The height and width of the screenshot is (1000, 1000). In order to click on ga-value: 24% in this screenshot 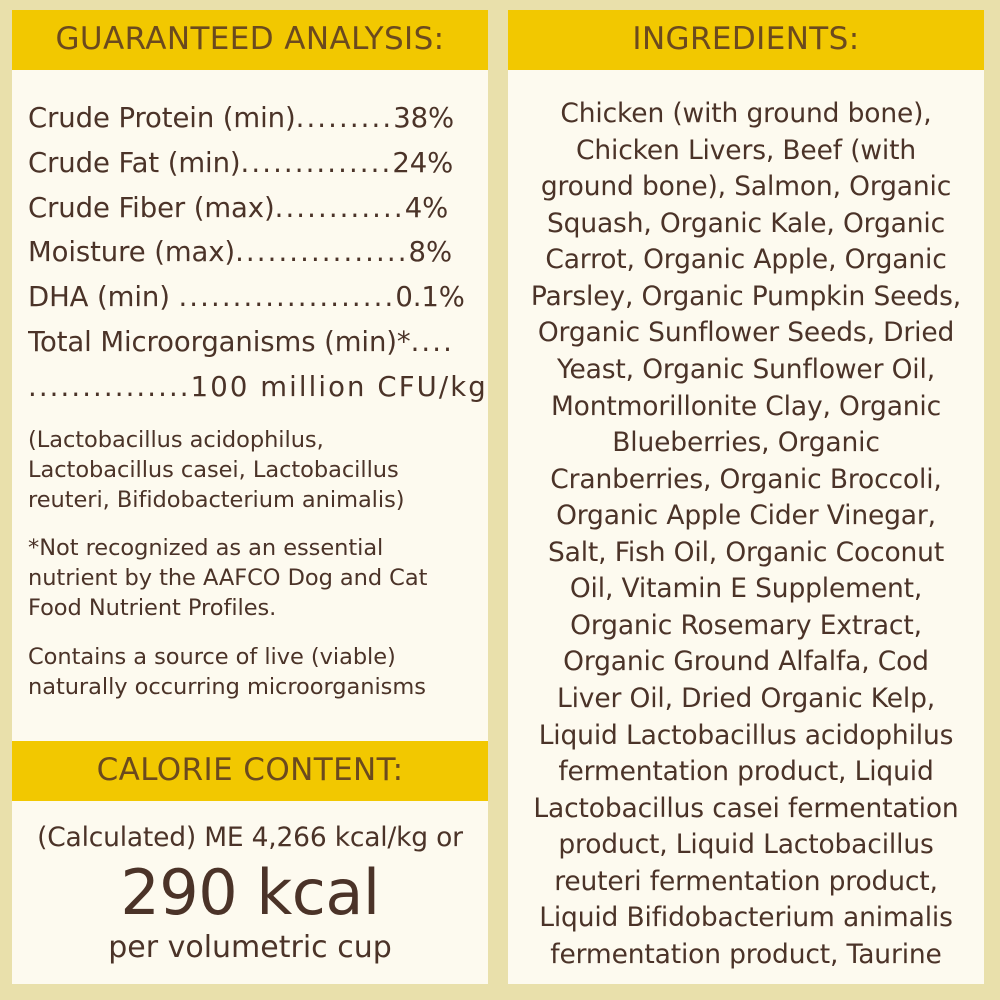, I will do `click(423, 162)`.